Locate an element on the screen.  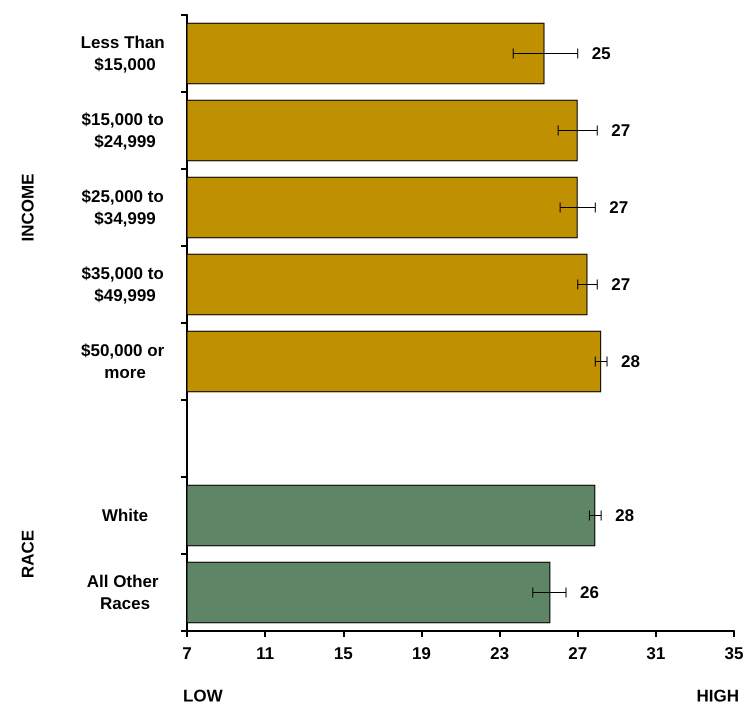
x-tick-label: 27 is located at coordinates (578, 653).